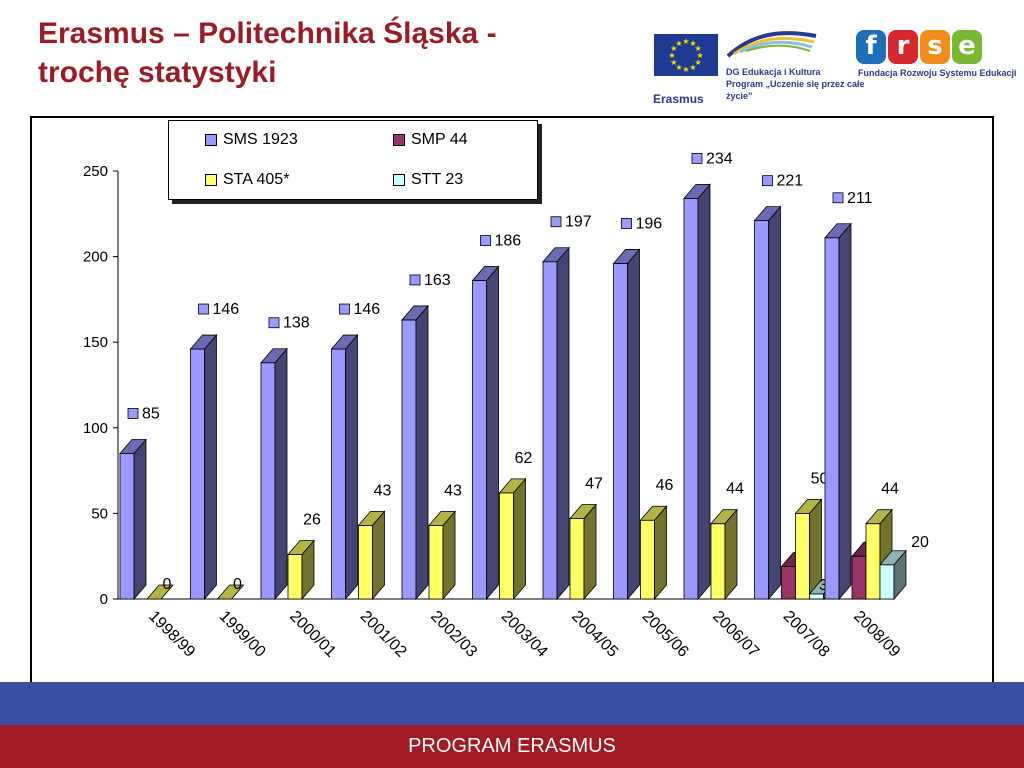  I want to click on y-tick-label: 200, so click(95, 257).